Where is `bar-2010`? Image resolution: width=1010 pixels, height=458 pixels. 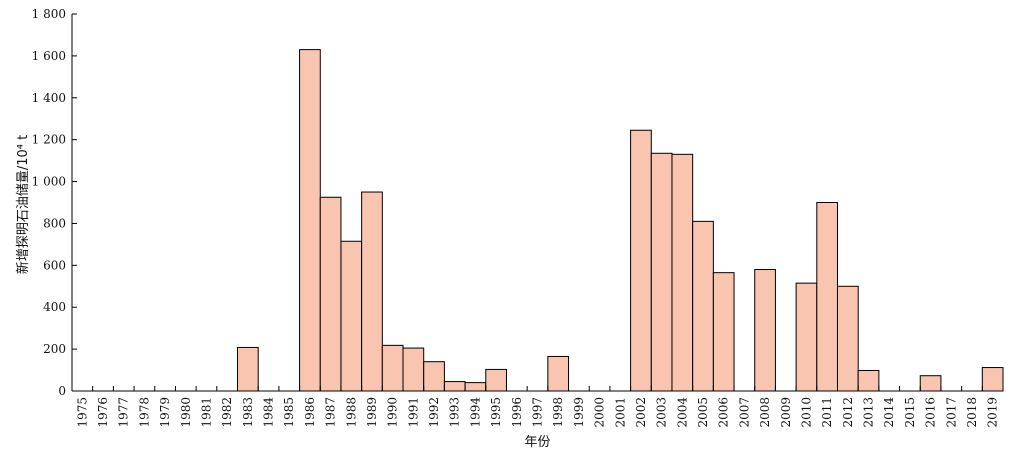 bar-2010 is located at coordinates (806, 337).